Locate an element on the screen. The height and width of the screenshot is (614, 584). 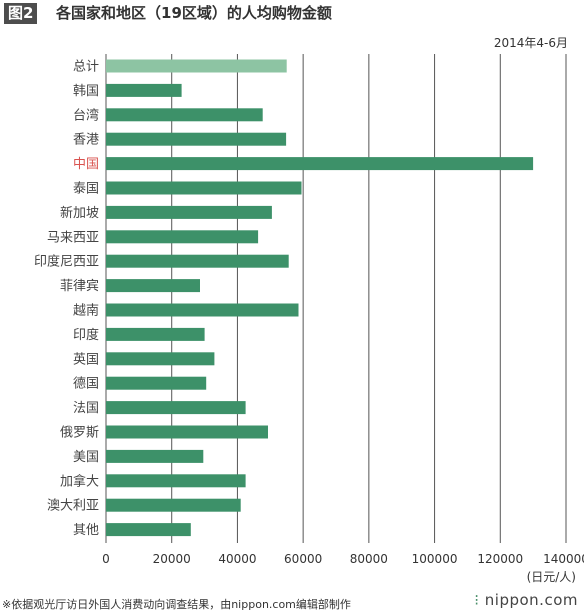
bar-印度尼西亚 is located at coordinates (197, 261).